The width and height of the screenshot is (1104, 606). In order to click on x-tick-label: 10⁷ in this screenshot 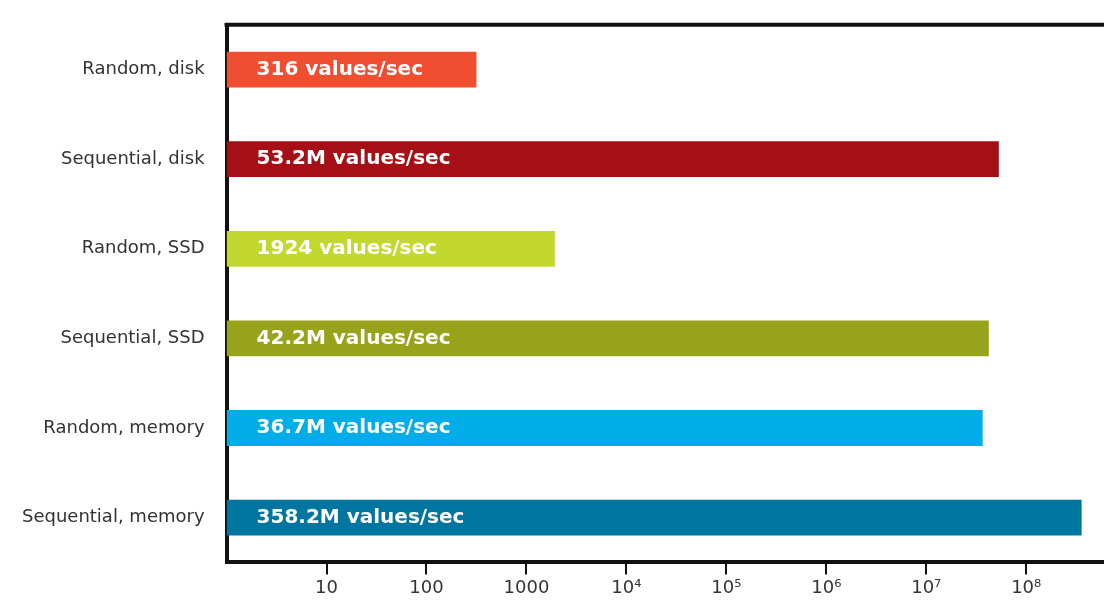, I will do `click(926, 586)`.